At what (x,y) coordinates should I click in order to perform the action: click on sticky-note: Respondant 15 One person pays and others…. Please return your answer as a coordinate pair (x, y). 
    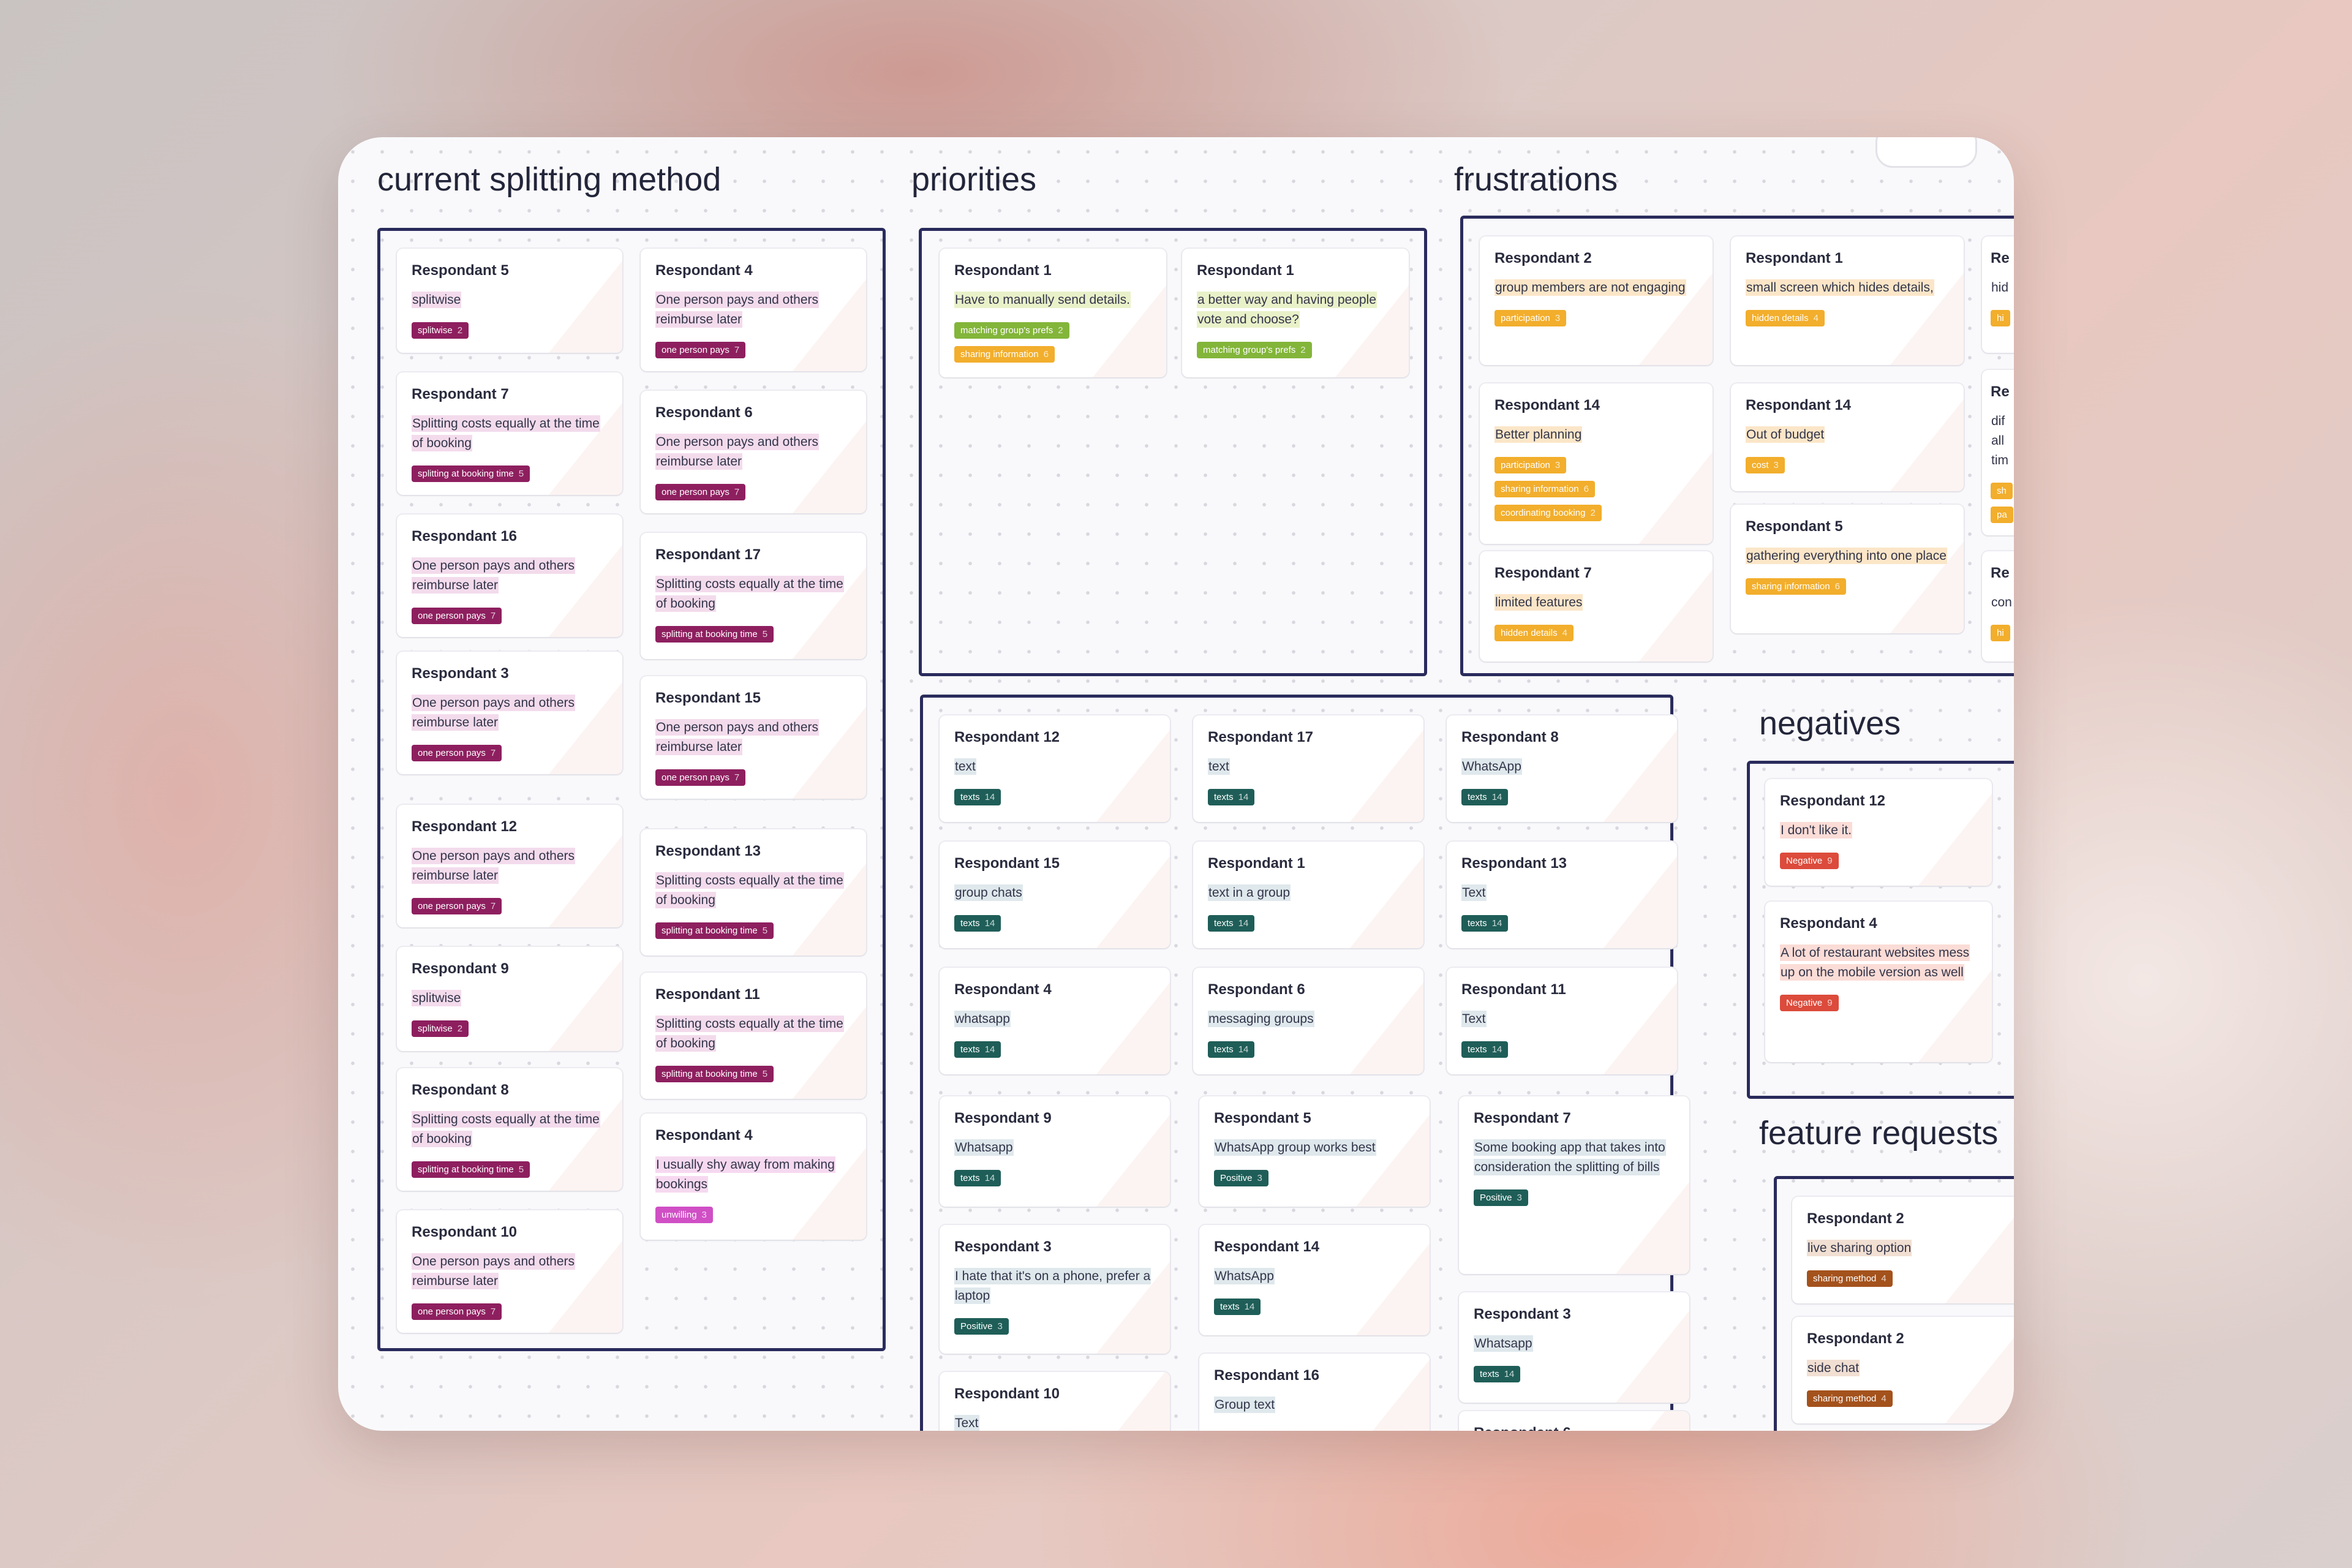
    Looking at the image, I should click on (753, 737).